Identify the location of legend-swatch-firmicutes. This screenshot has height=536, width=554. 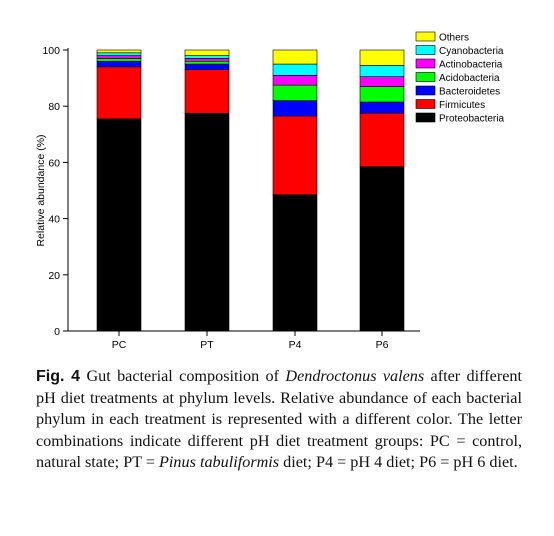
(425, 104).